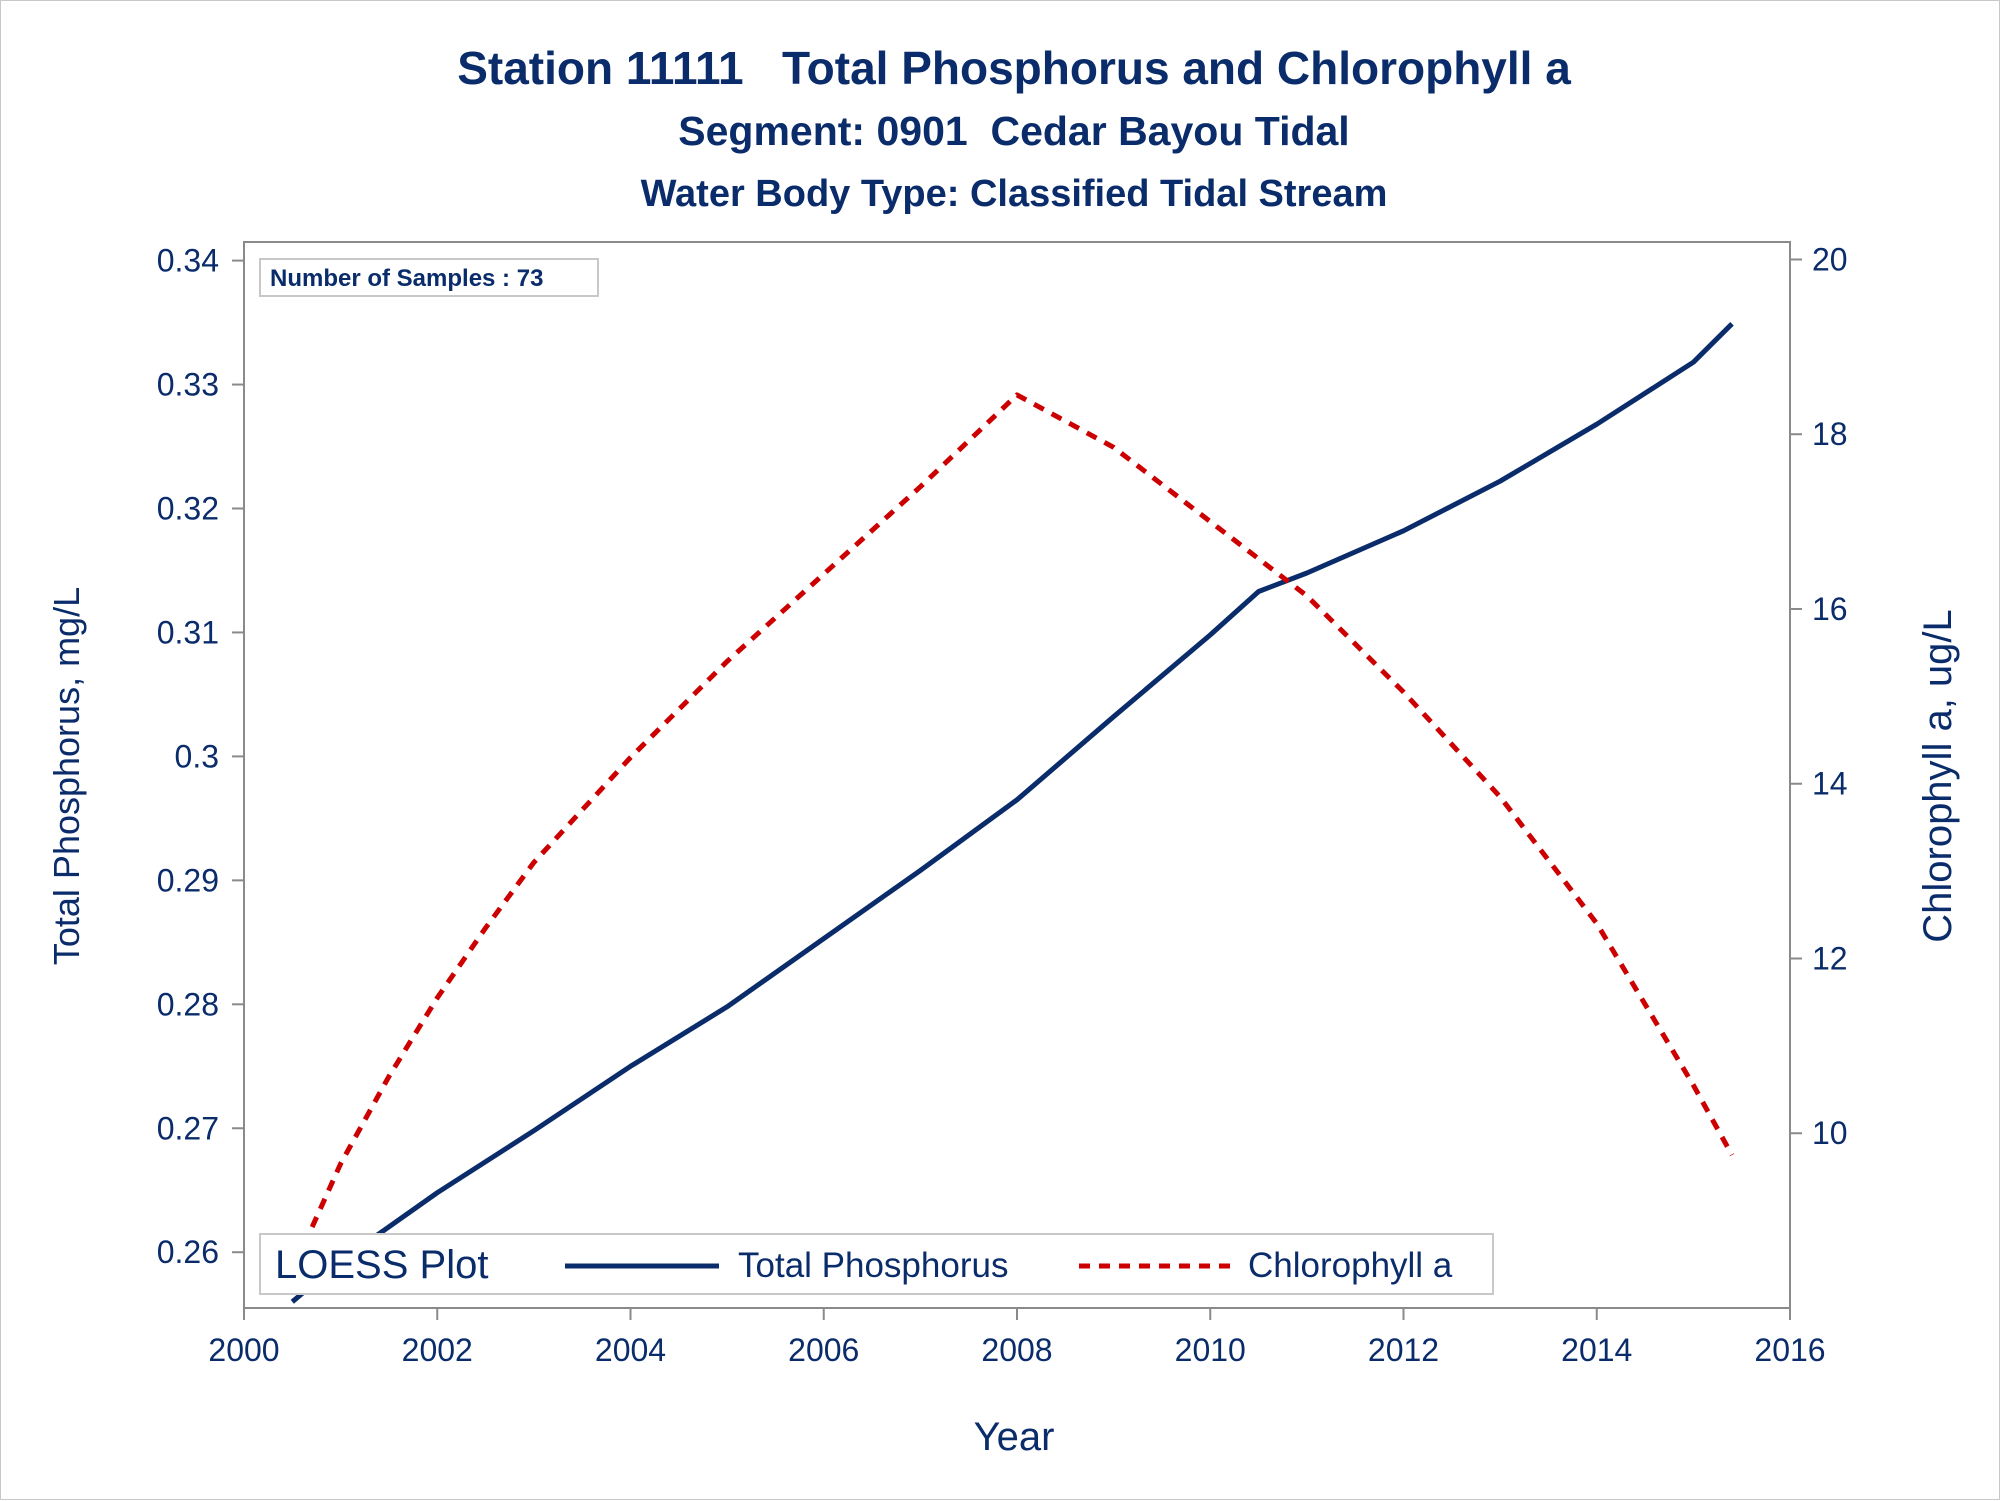  What do you see at coordinates (197, 756) in the screenshot?
I see `y-tick-label: 0.3` at bounding box center [197, 756].